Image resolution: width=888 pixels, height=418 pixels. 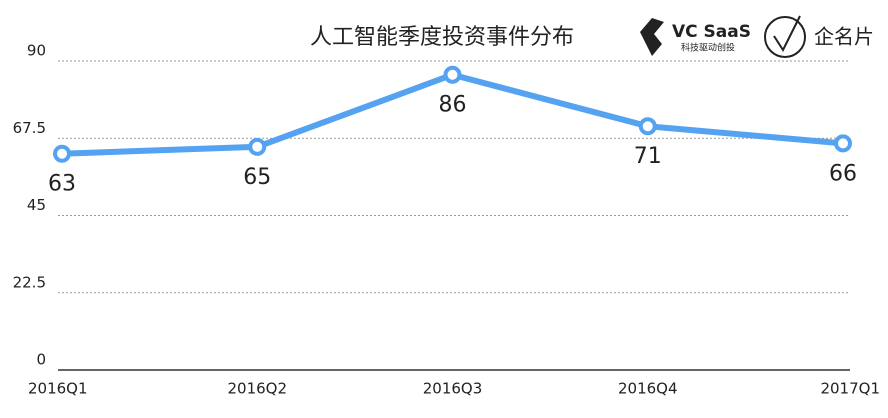 I want to click on y-tick-label: 67.5, so click(x=29, y=128).